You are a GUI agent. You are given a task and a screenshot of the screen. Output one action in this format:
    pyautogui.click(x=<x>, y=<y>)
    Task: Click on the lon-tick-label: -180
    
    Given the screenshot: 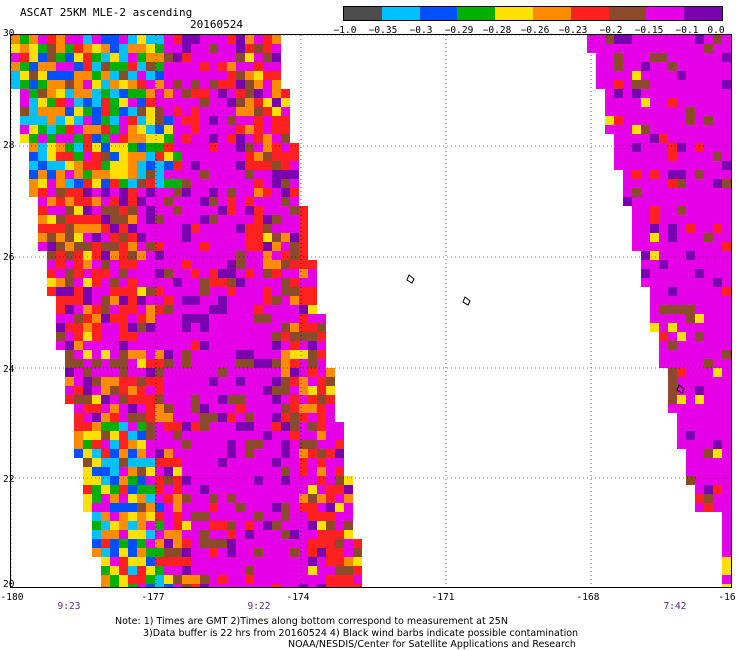 What is the action you would take?
    pyautogui.click(x=12, y=597)
    